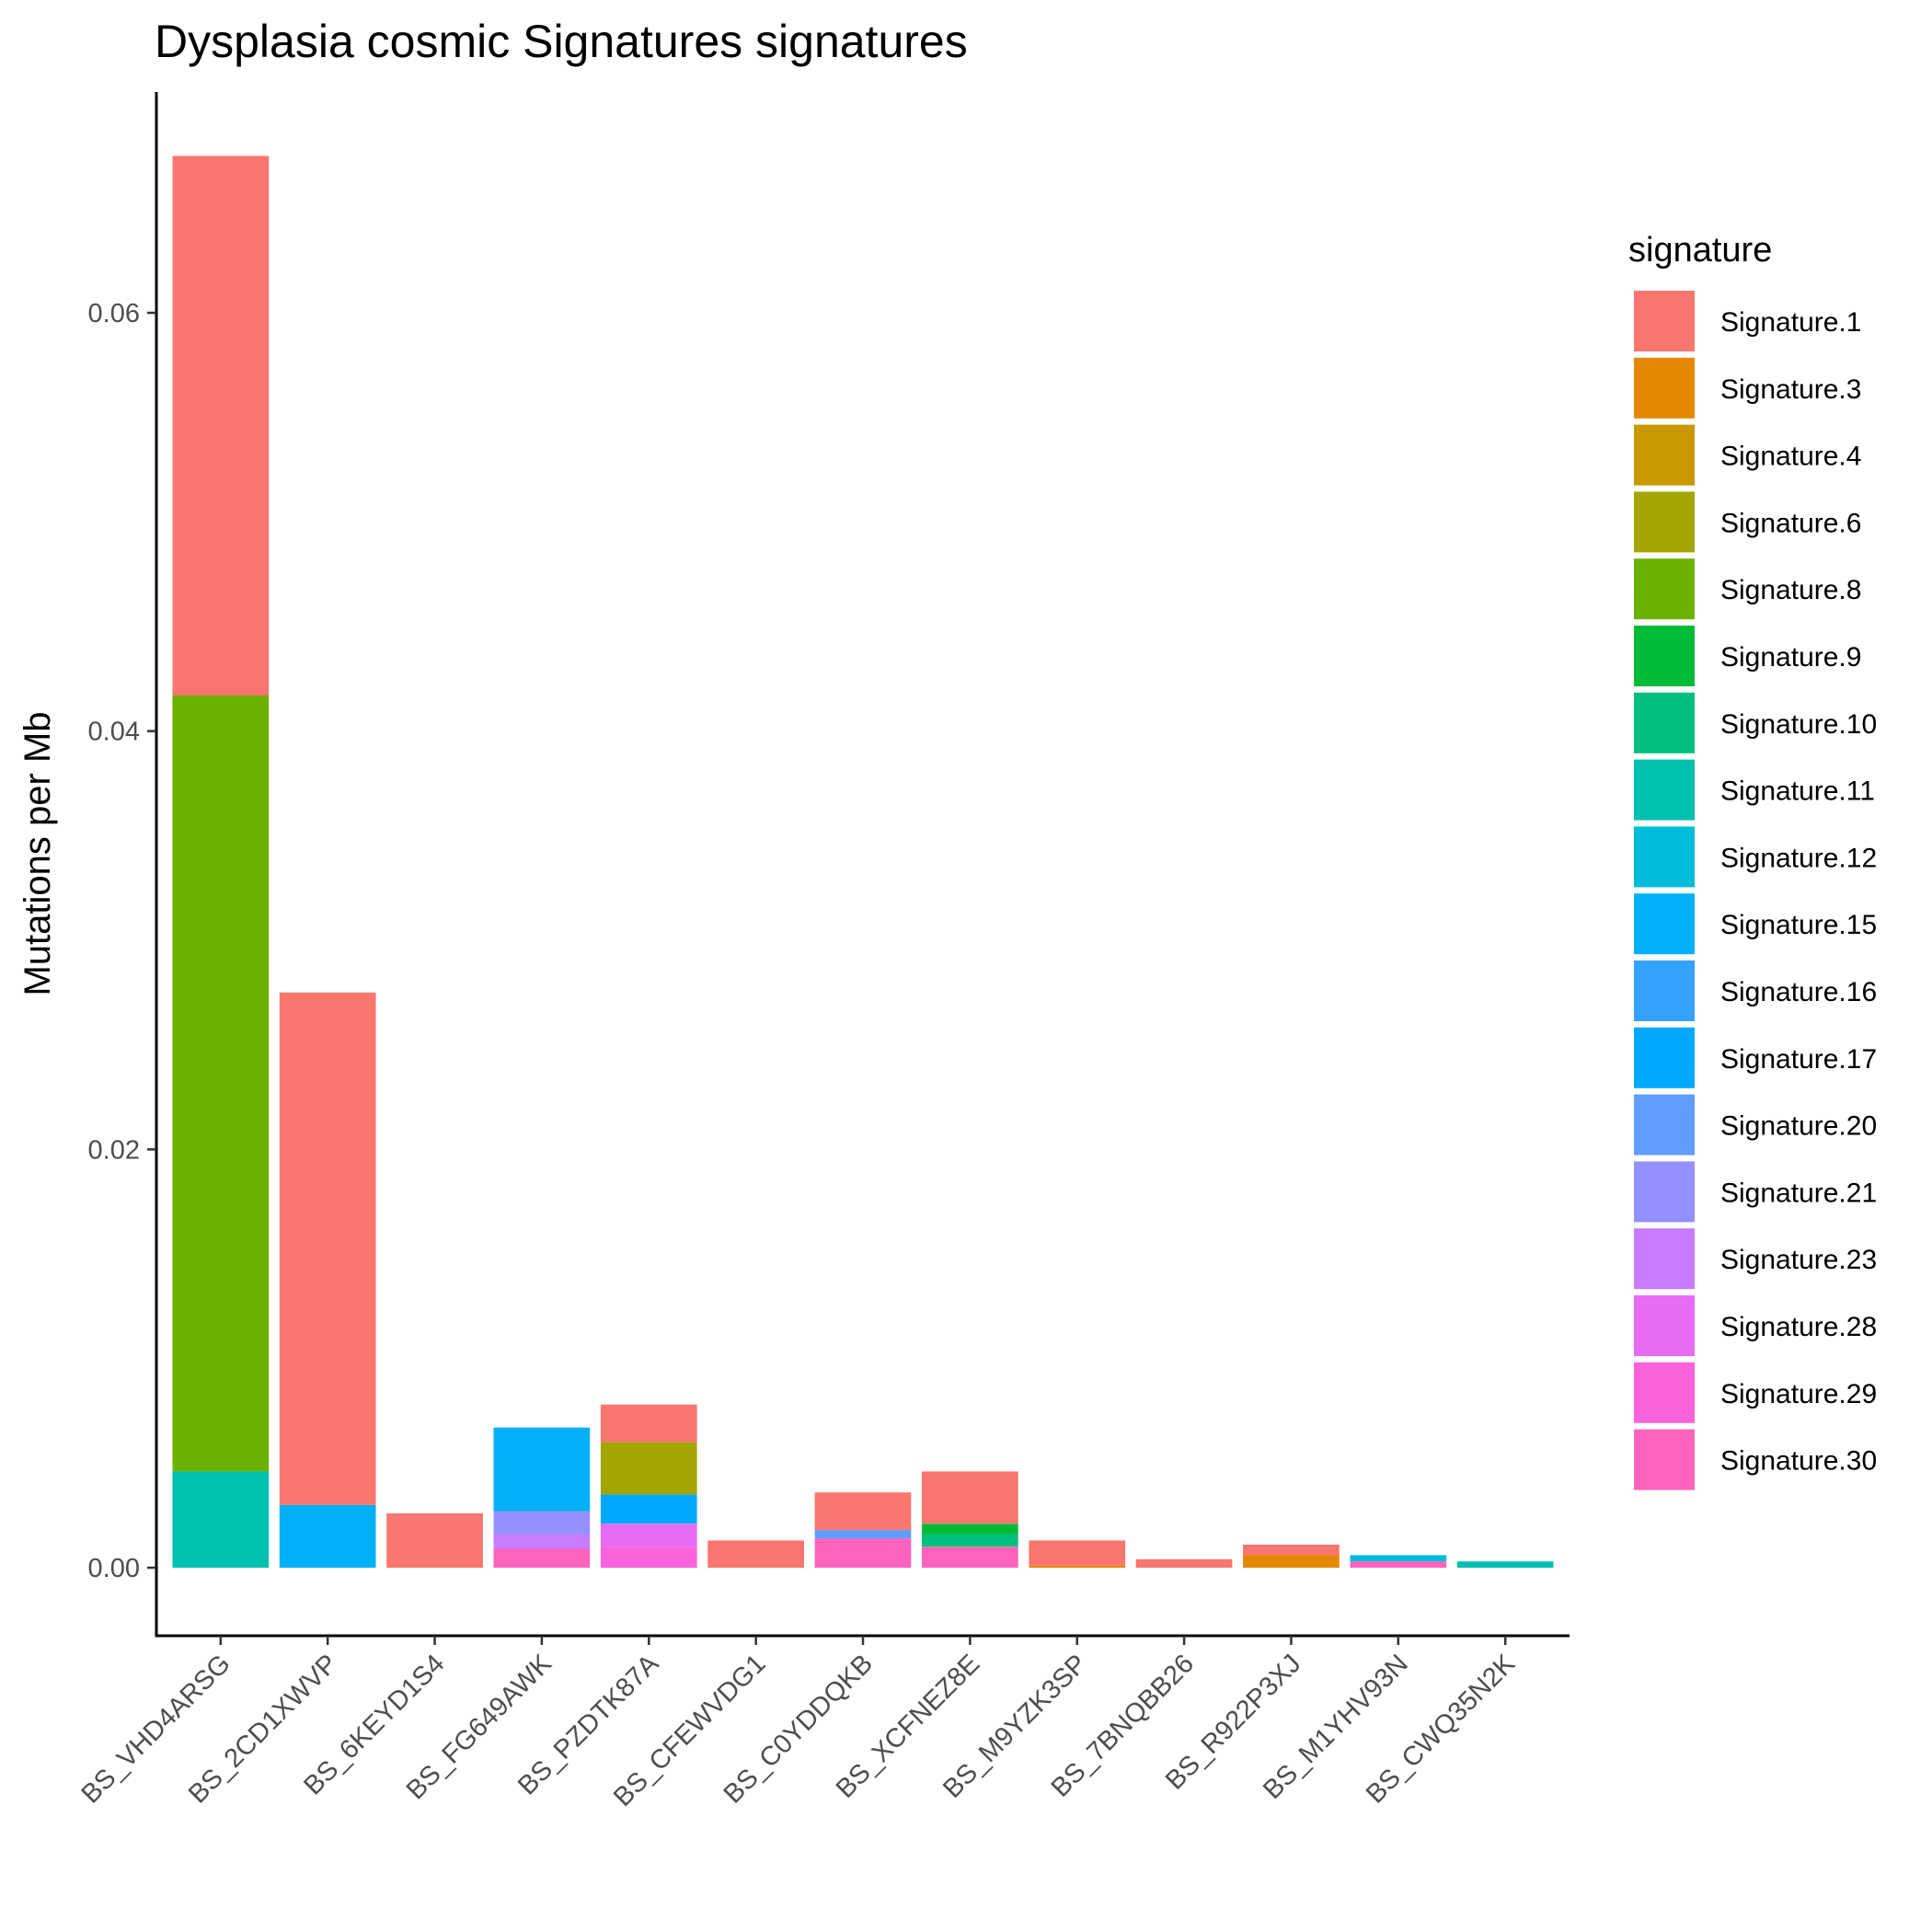 The image size is (1932, 1932). What do you see at coordinates (648, 1423) in the screenshot?
I see `bar-segment-signature-1-bs_pzdtk87a` at bounding box center [648, 1423].